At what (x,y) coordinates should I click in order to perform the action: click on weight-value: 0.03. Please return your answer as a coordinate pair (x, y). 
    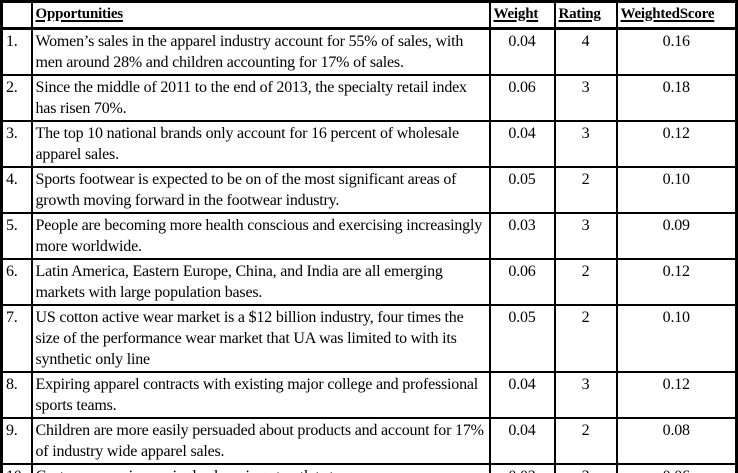
    Looking at the image, I should click on (522, 236).